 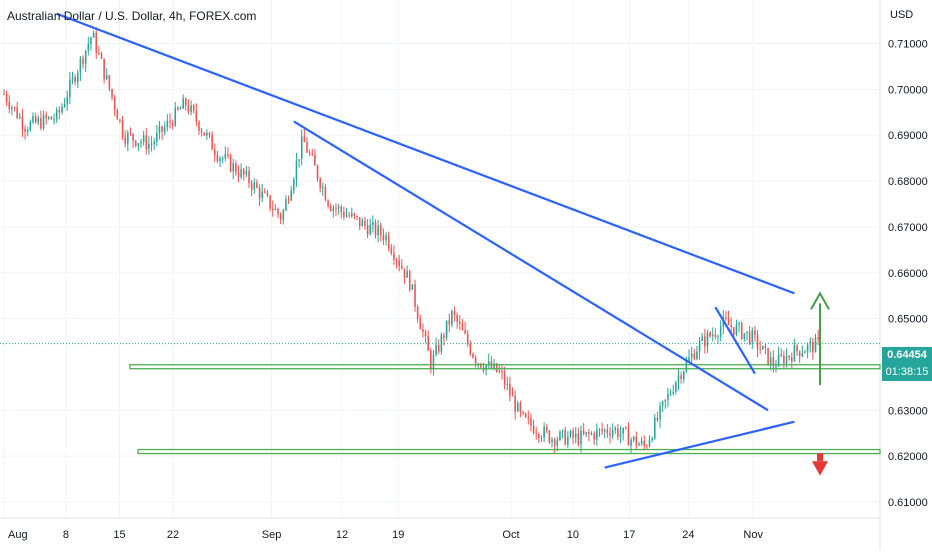 I want to click on x-tick-label: Sep, so click(x=272, y=535).